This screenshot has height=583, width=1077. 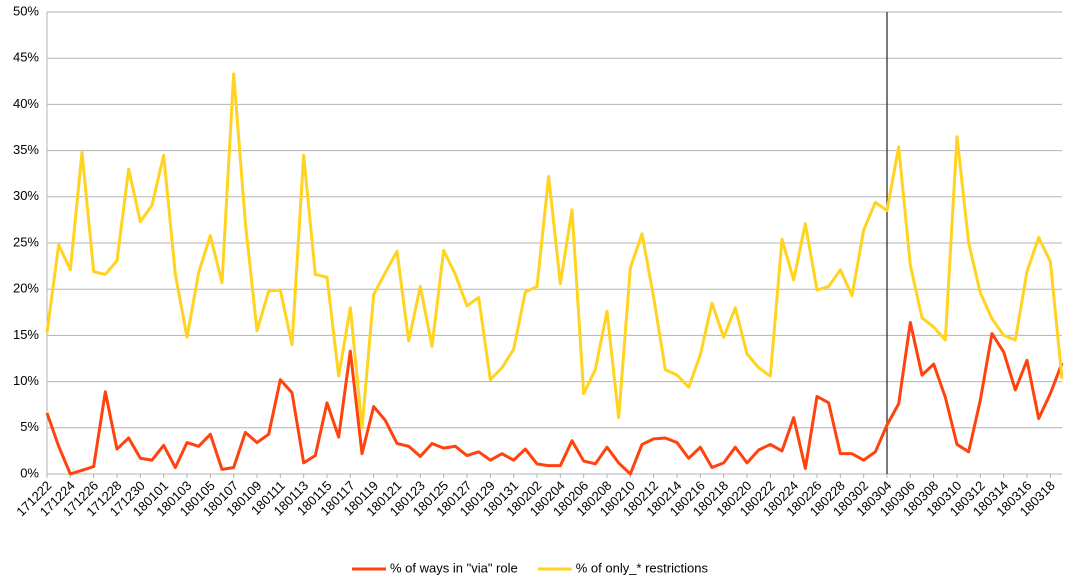 I want to click on y-tick-label: 25%, so click(x=26, y=241).